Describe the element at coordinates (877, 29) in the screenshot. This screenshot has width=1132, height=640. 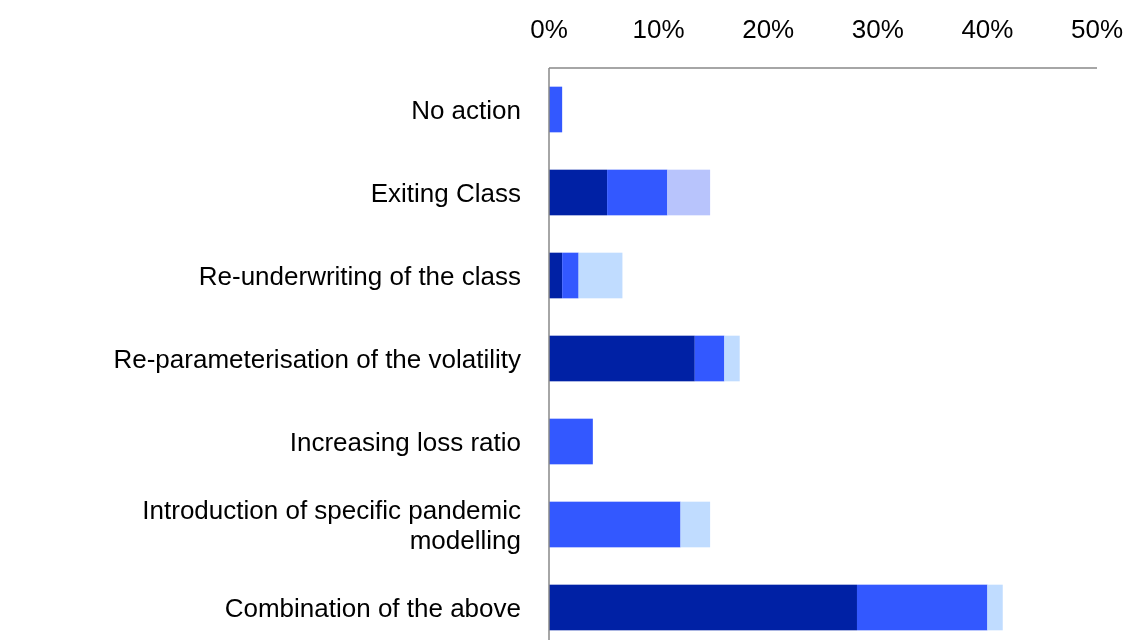
I see `x-tick-label: 30%` at that location.